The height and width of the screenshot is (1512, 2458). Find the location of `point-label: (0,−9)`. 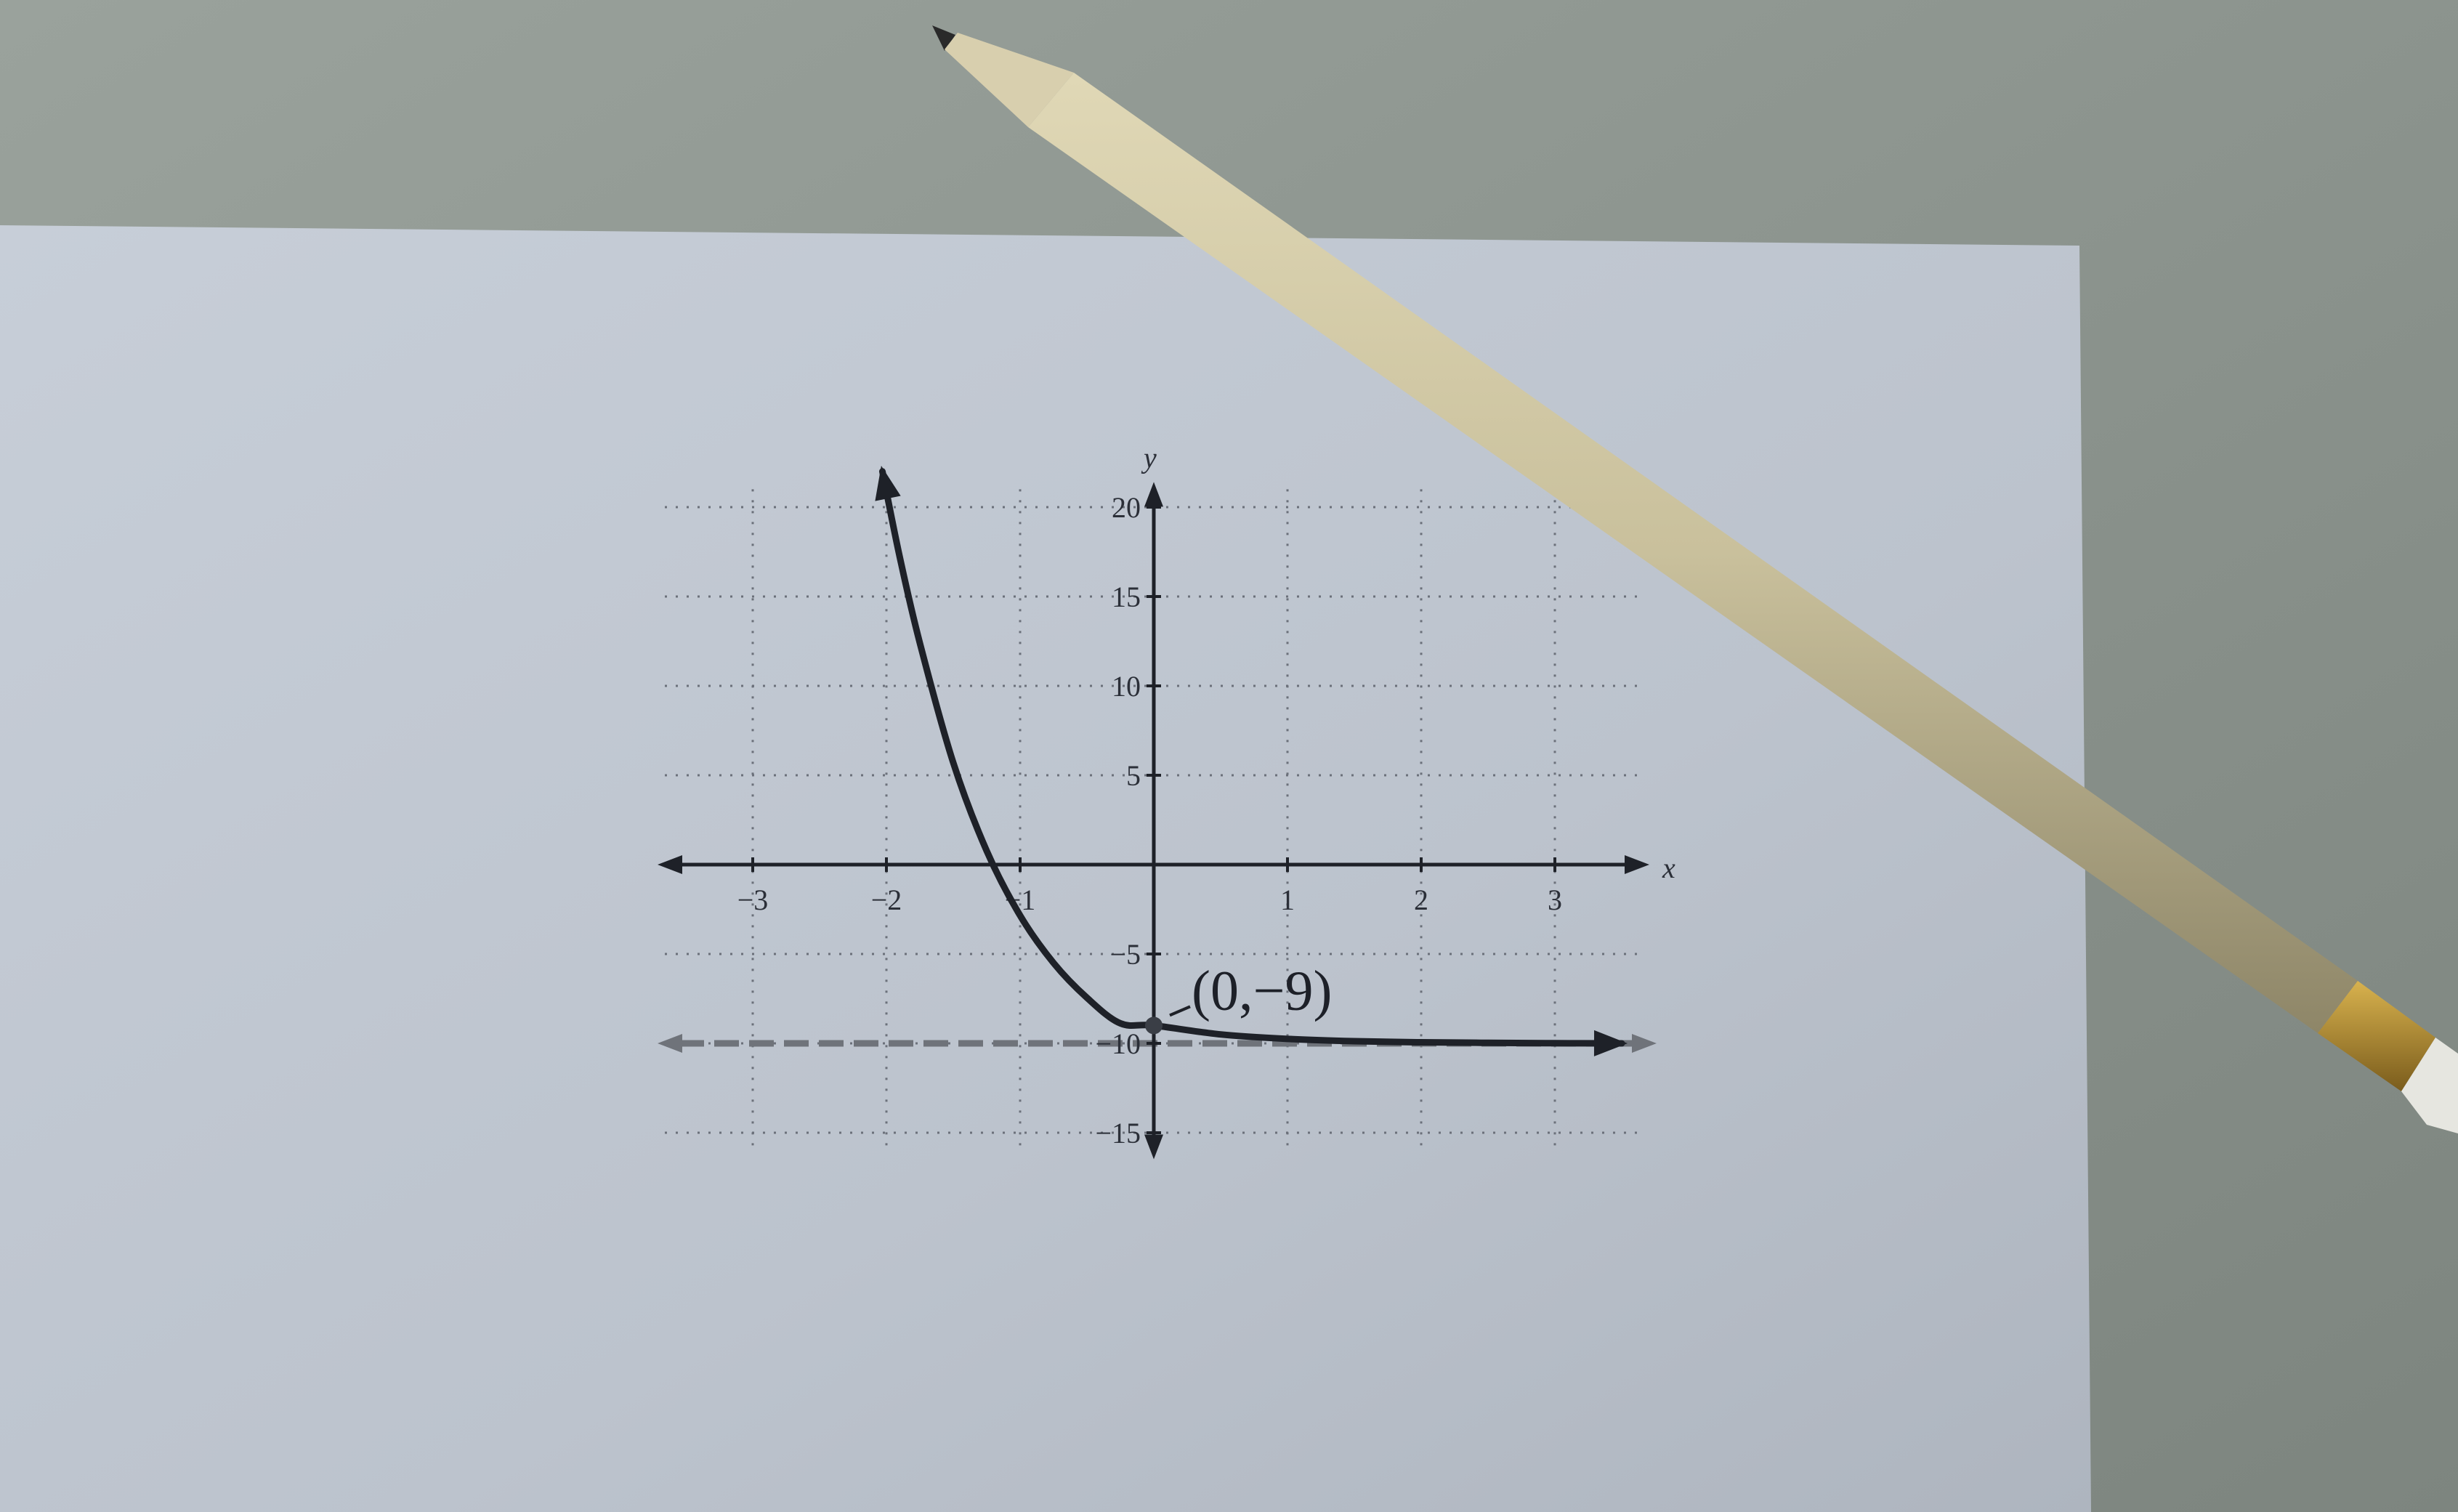

point-label: (0,−9) is located at coordinates (1262, 990).